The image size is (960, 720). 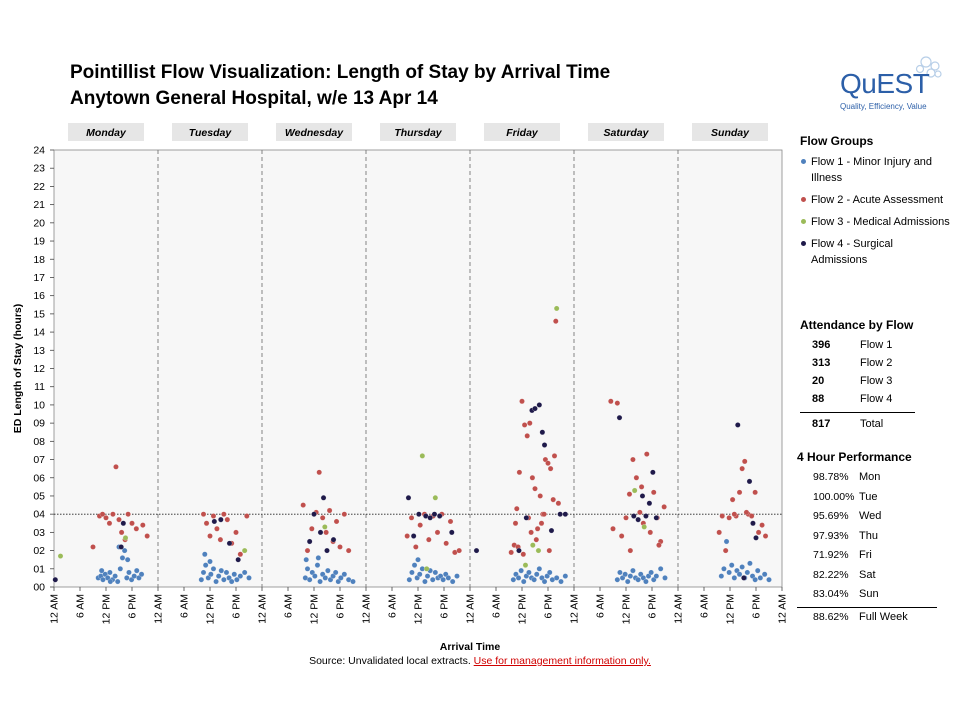 What do you see at coordinates (880, 222) in the screenshot?
I see `legend-item-label: Flow 3 - Medical Admissions` at bounding box center [880, 222].